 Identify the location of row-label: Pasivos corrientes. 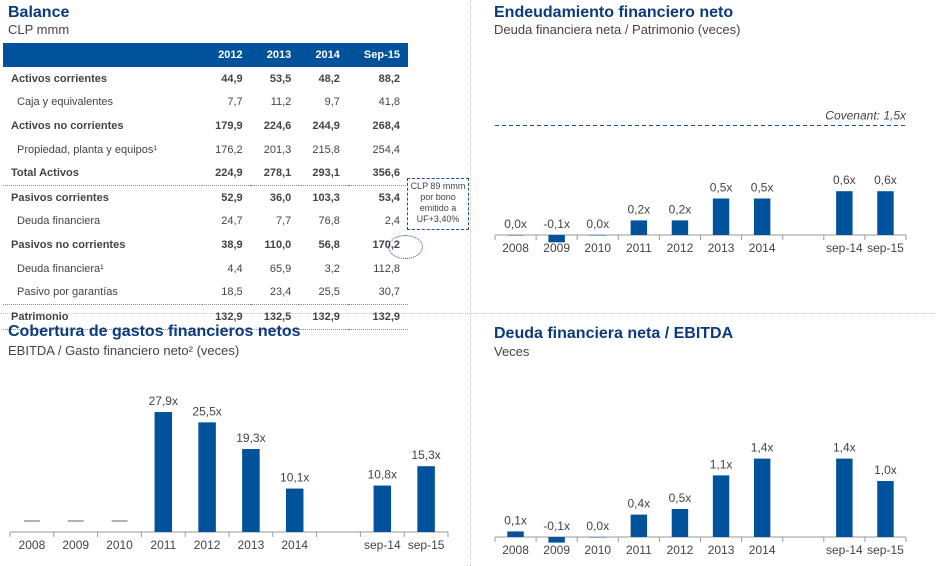
(102, 197).